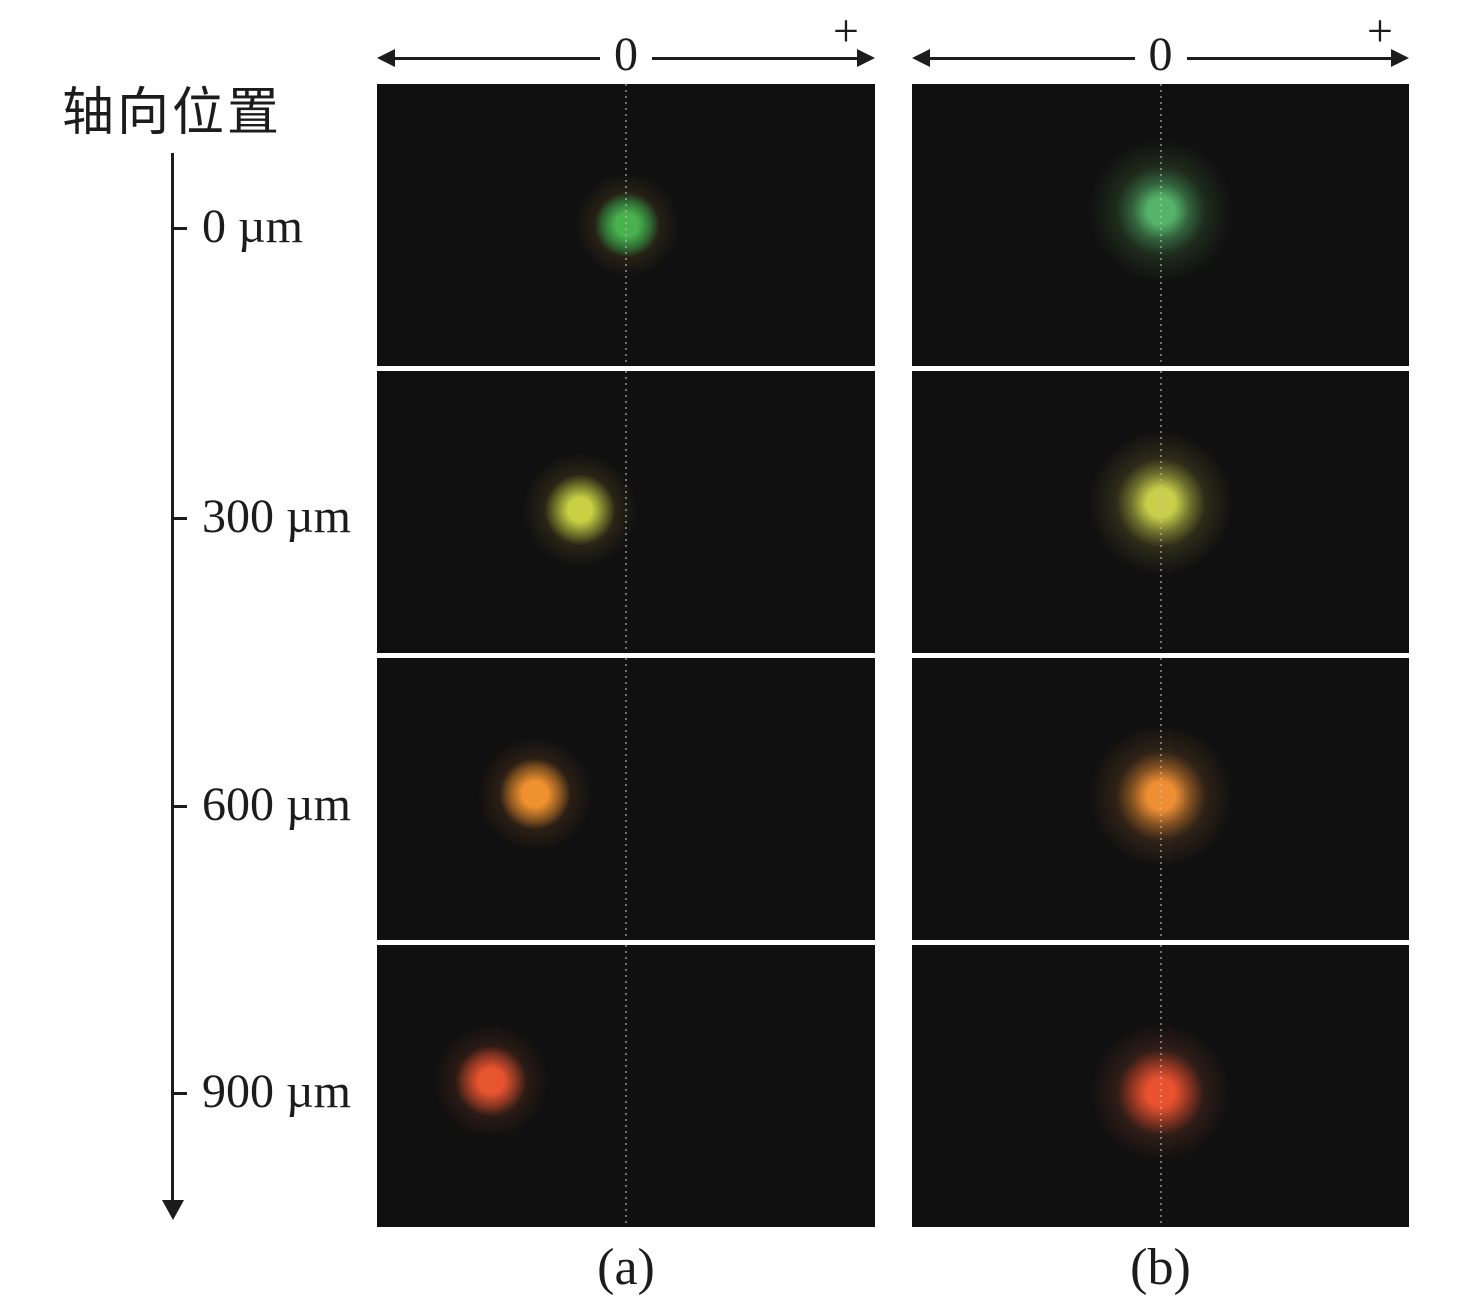 Image resolution: width=1476 pixels, height=1309 pixels. What do you see at coordinates (276, 1091) in the screenshot?
I see `y-axis-tick-label: 900 µm` at bounding box center [276, 1091].